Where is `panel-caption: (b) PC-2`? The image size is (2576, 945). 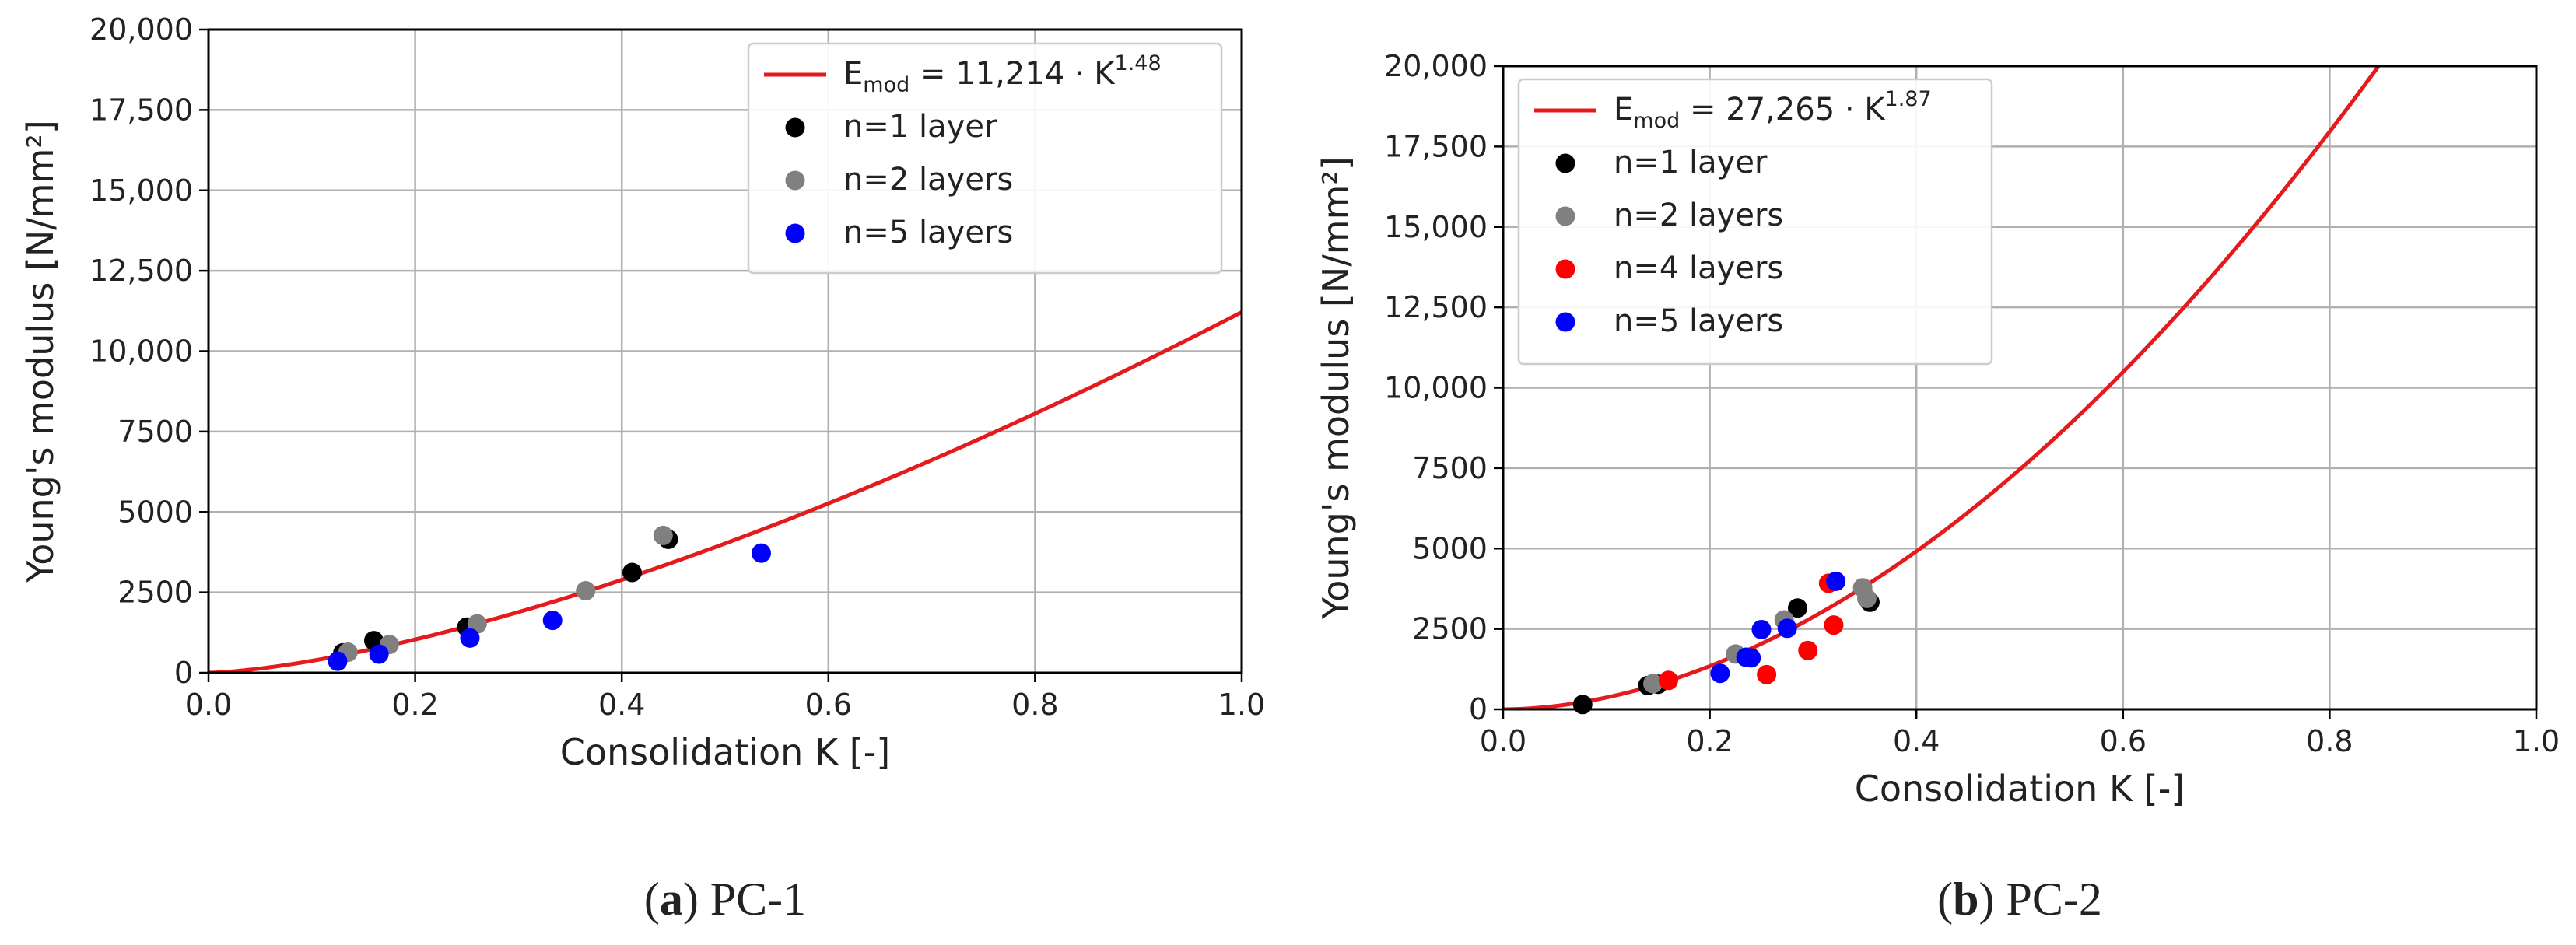 panel-caption: (b) PC-2 is located at coordinates (2019, 899).